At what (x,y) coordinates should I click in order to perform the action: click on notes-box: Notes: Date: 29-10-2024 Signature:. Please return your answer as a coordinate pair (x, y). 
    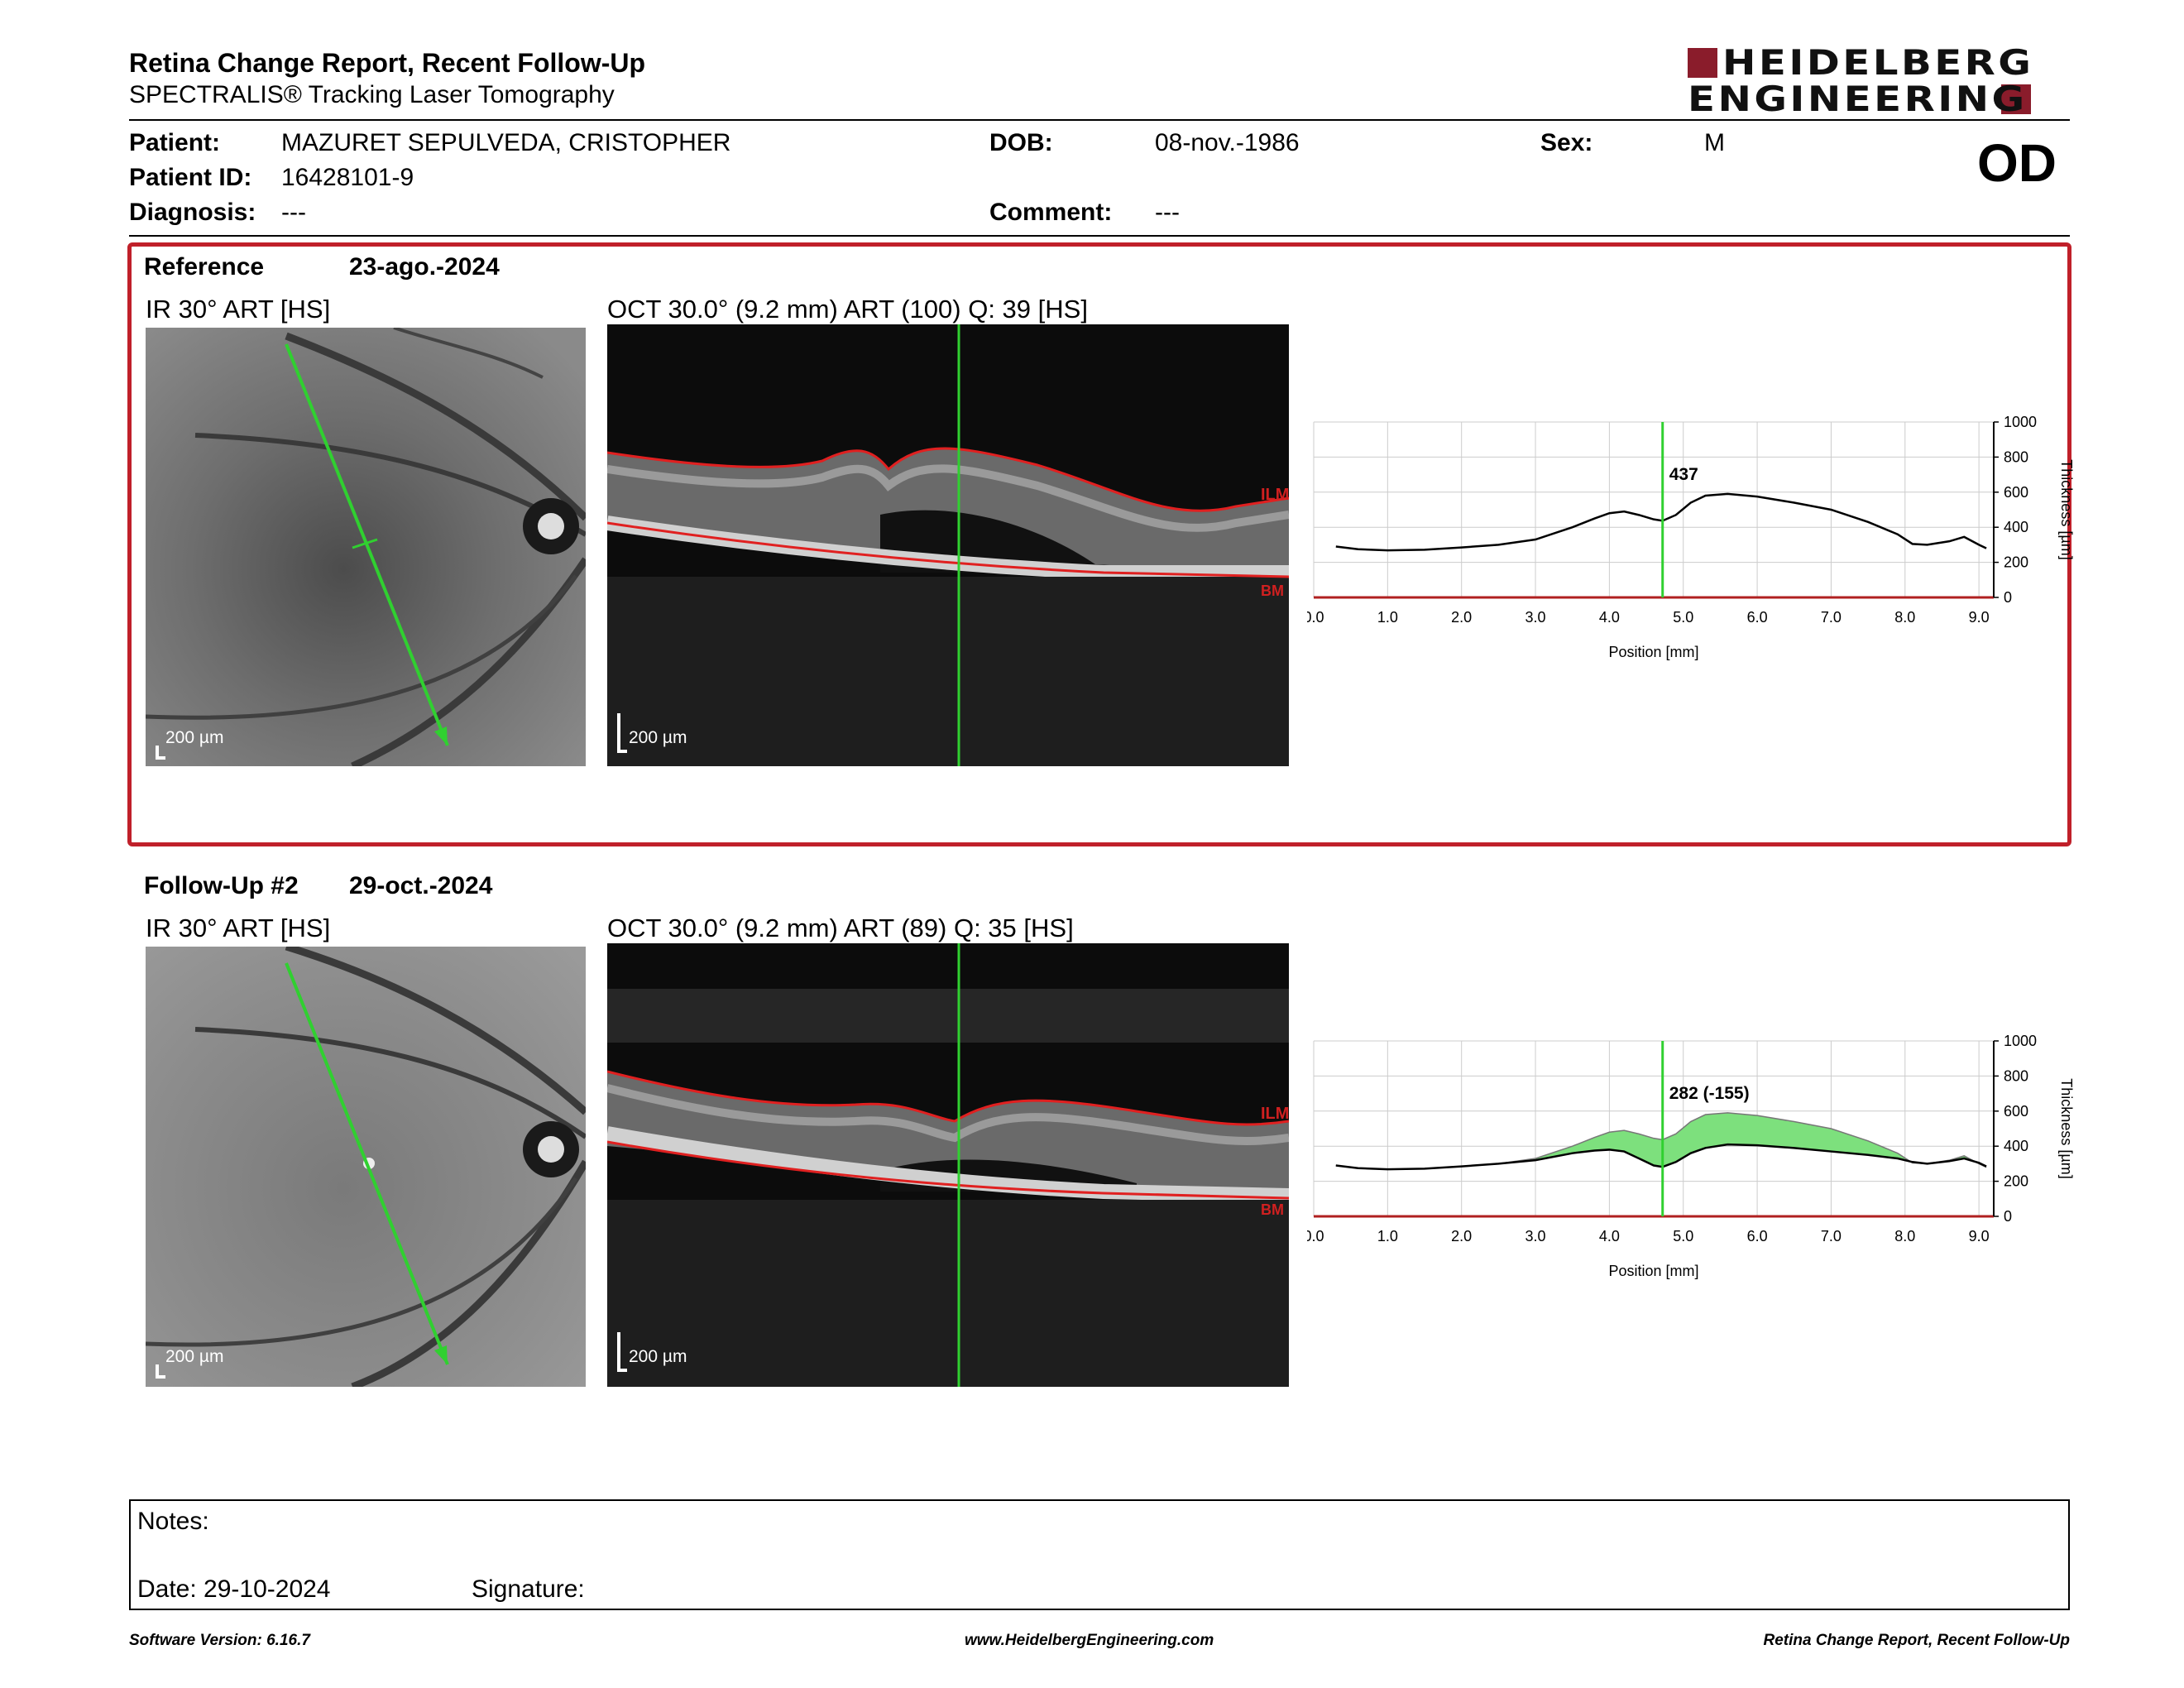
    Looking at the image, I should click on (1099, 1554).